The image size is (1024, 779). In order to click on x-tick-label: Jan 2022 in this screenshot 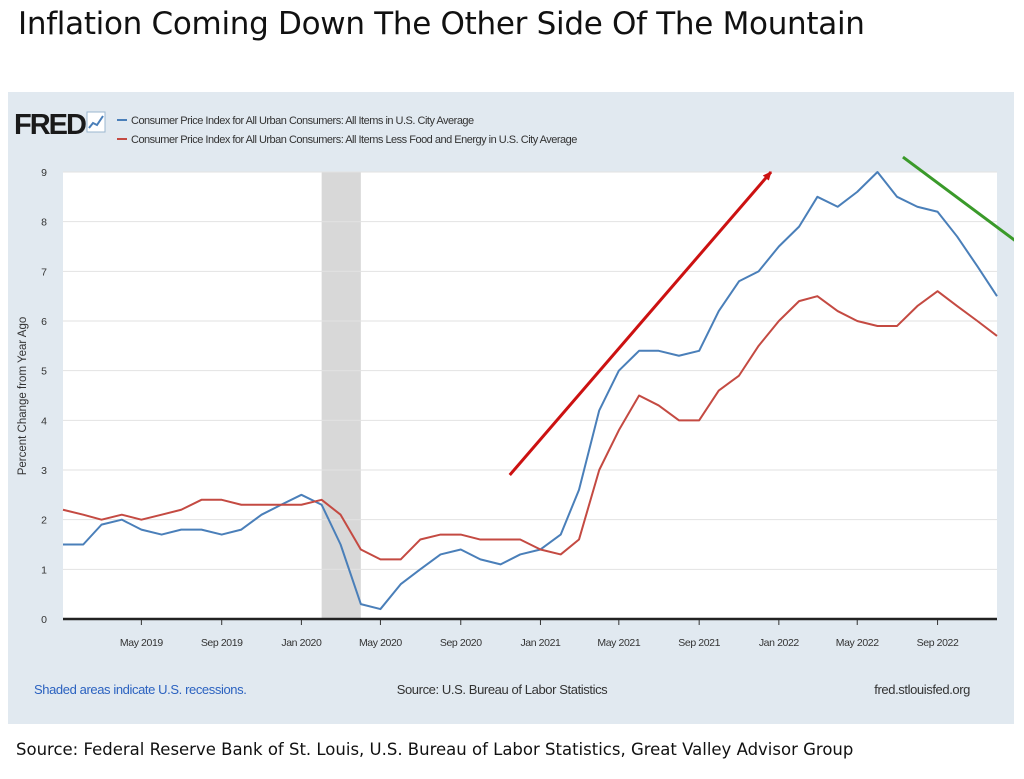, I will do `click(779, 643)`.